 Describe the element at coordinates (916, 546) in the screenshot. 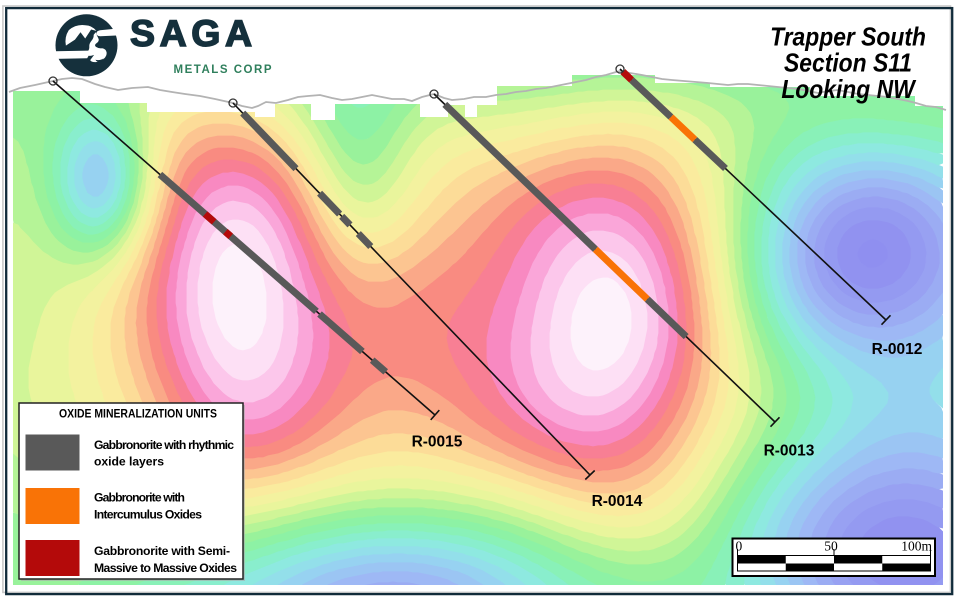

I see `svg-text: 100m` at that location.